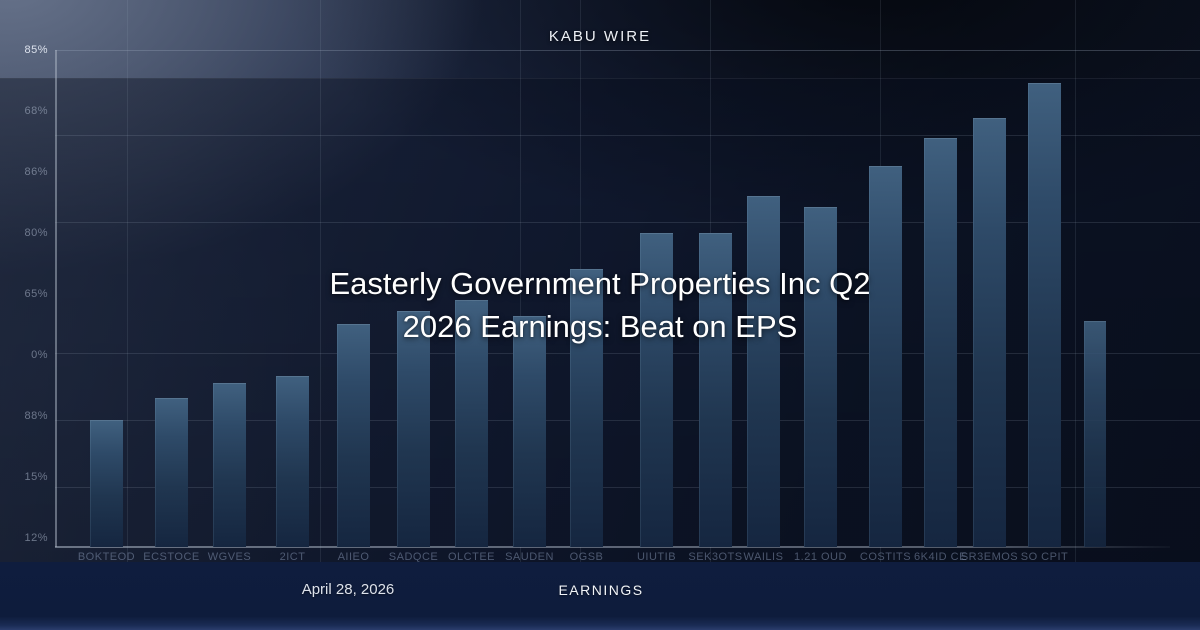  What do you see at coordinates (586, 557) in the screenshot?
I see `x-axis-tick-label: OGSB` at bounding box center [586, 557].